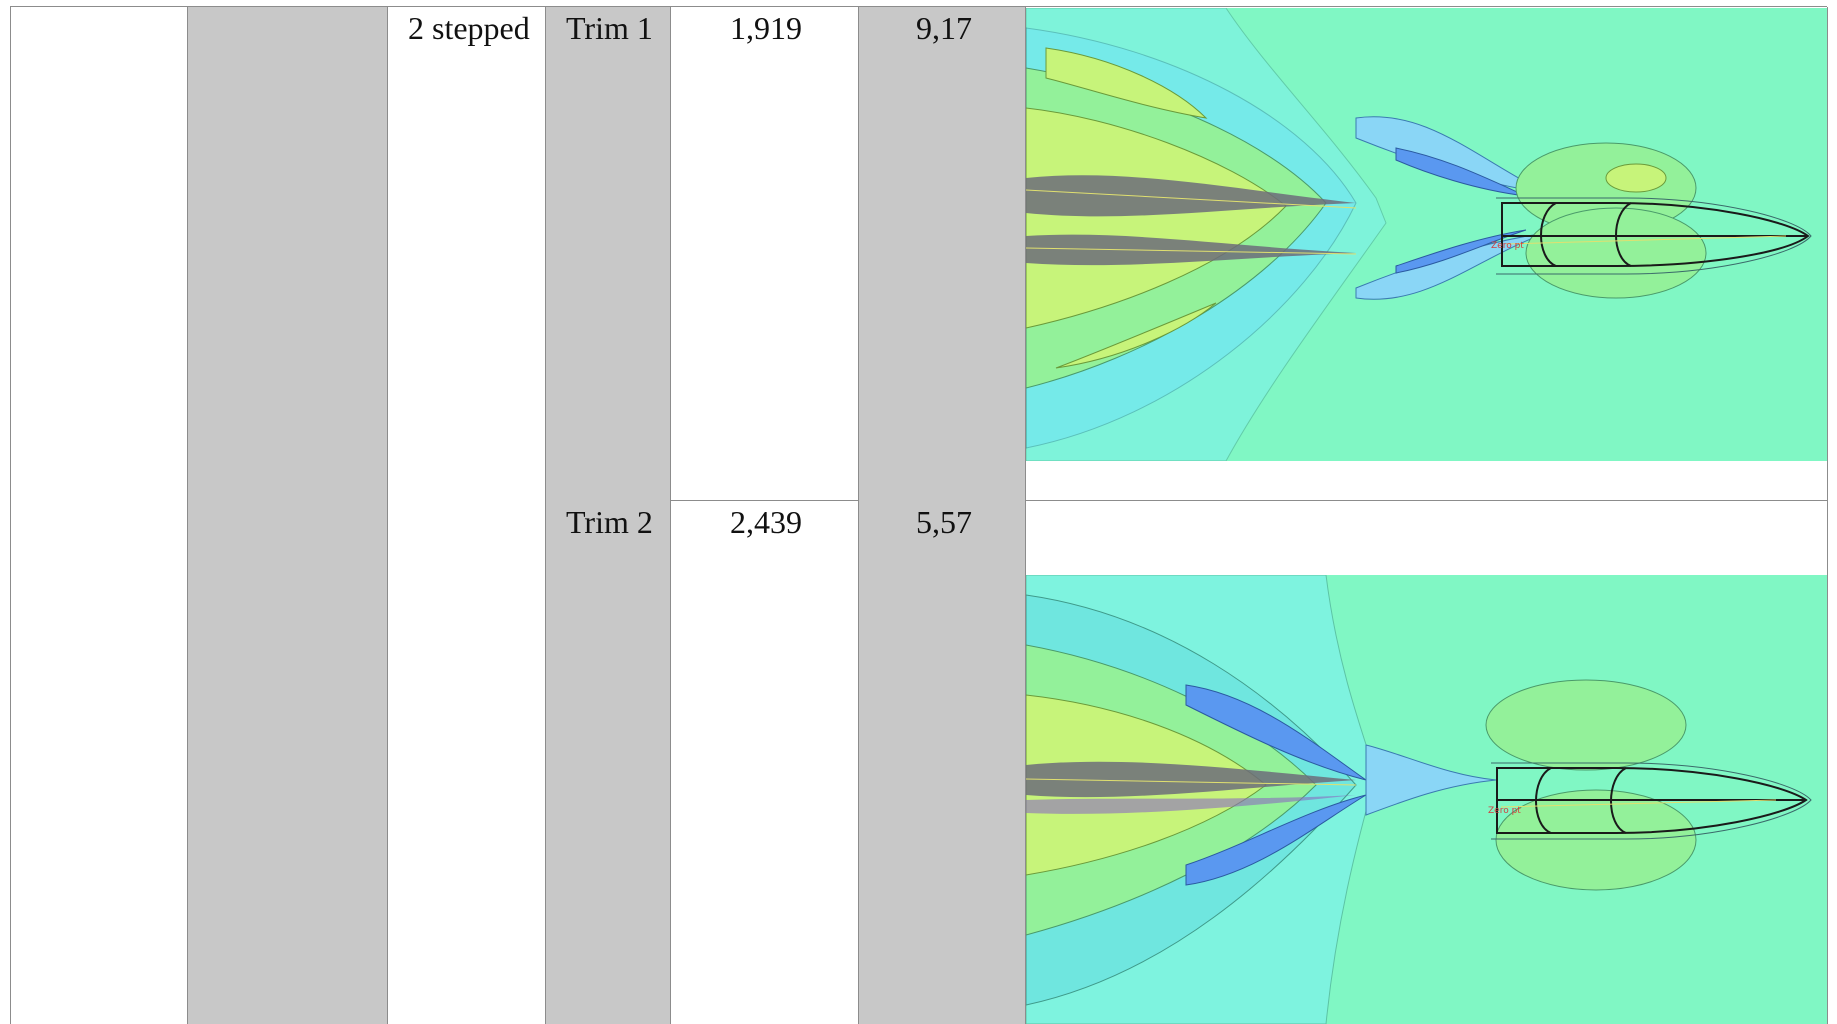 The width and height of the screenshot is (1837, 1024). I want to click on col-1-empty, so click(98, 515).